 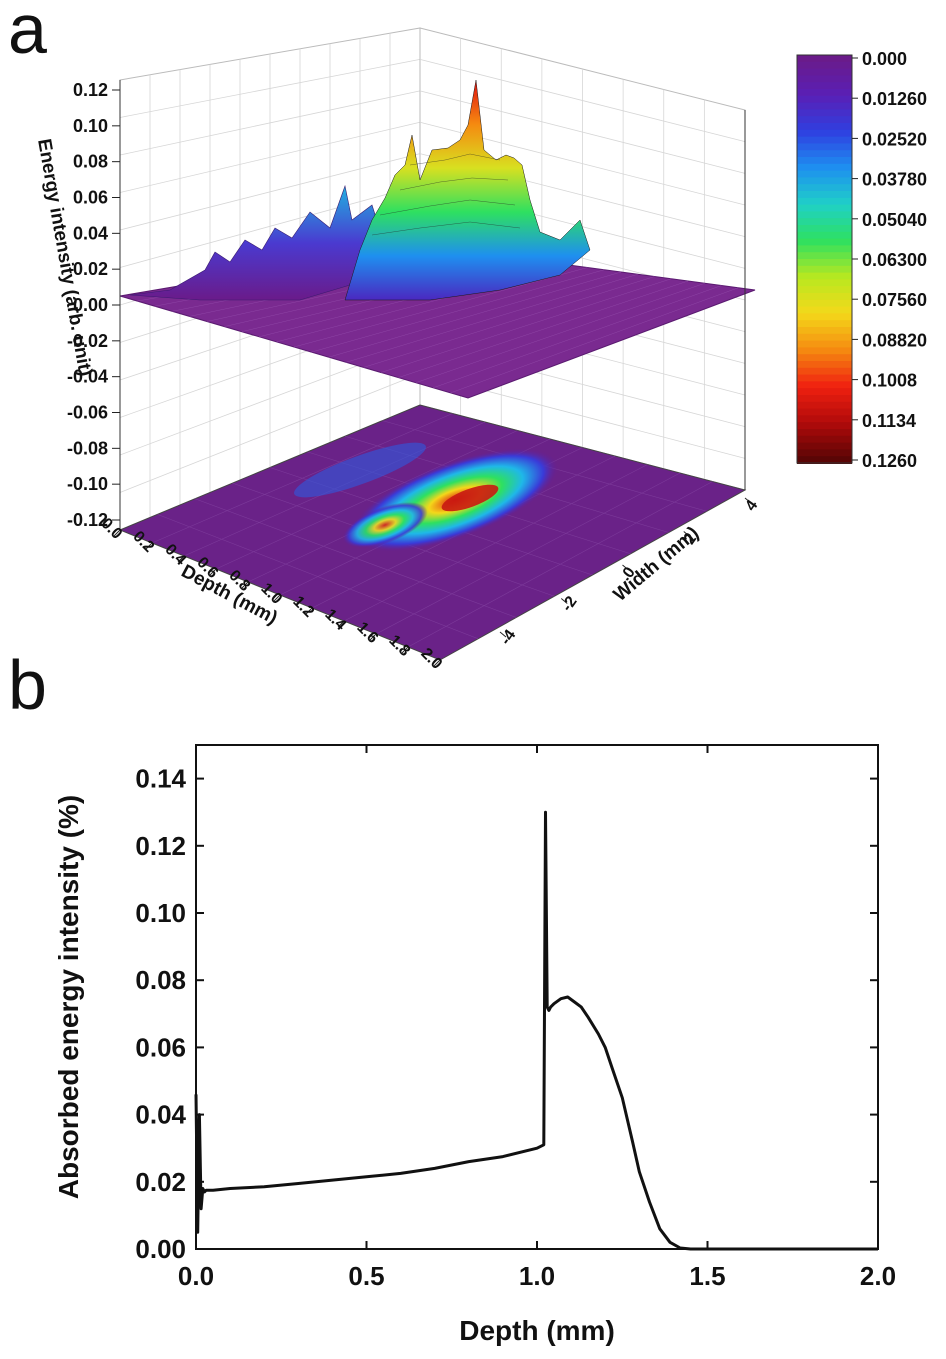 I want to click on z-tick-label: 0.04, so click(x=90, y=233).